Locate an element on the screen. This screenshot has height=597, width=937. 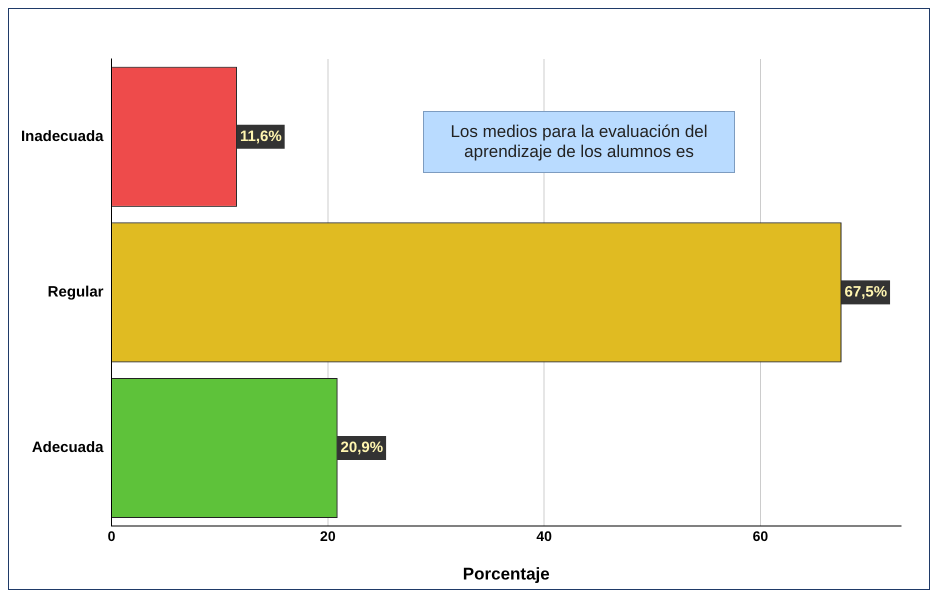
text-box: Los medios para la evaluación del aprendizaje de los alumnos es is located at coordinates (579, 142).